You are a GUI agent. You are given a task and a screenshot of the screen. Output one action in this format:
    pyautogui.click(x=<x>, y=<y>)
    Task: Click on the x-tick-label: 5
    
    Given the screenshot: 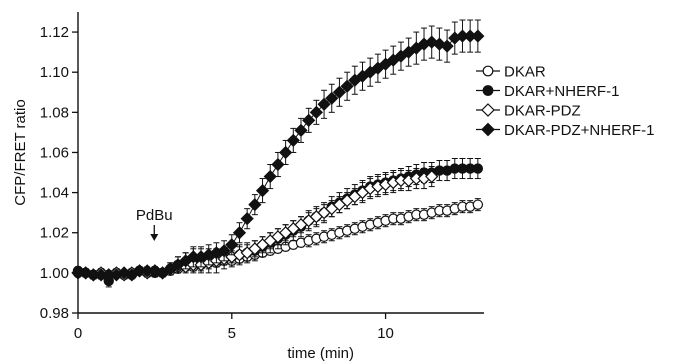 What is the action you would take?
    pyautogui.click(x=232, y=333)
    